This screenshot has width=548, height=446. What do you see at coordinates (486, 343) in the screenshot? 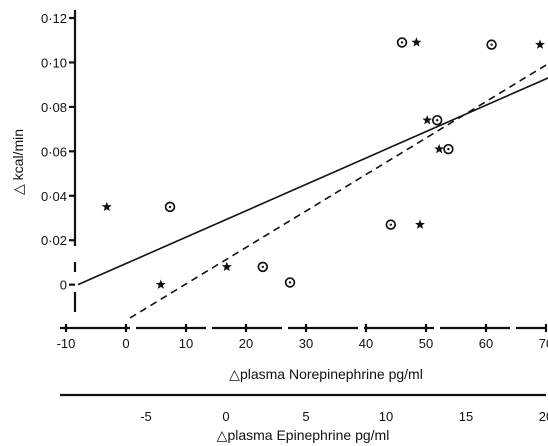
I see `x-tick-label: 60` at bounding box center [486, 343].